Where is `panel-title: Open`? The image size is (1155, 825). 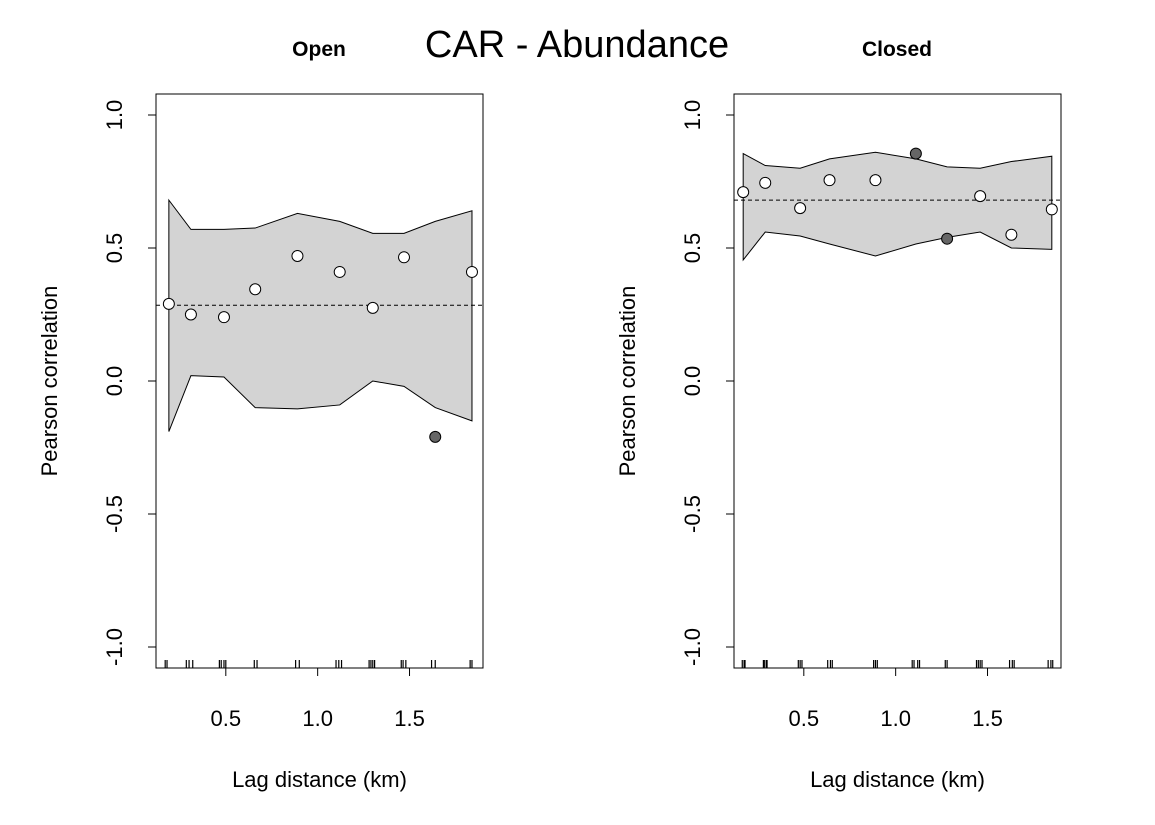 panel-title: Open is located at coordinates (319, 49).